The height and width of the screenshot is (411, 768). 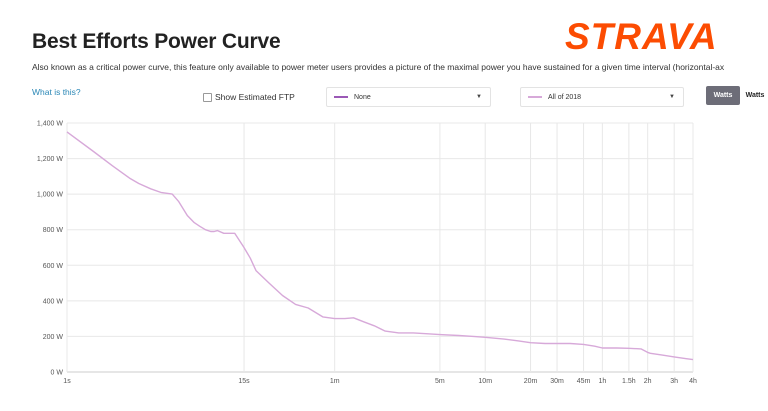 What do you see at coordinates (341, 97) in the screenshot?
I see `compare-swatch` at bounding box center [341, 97].